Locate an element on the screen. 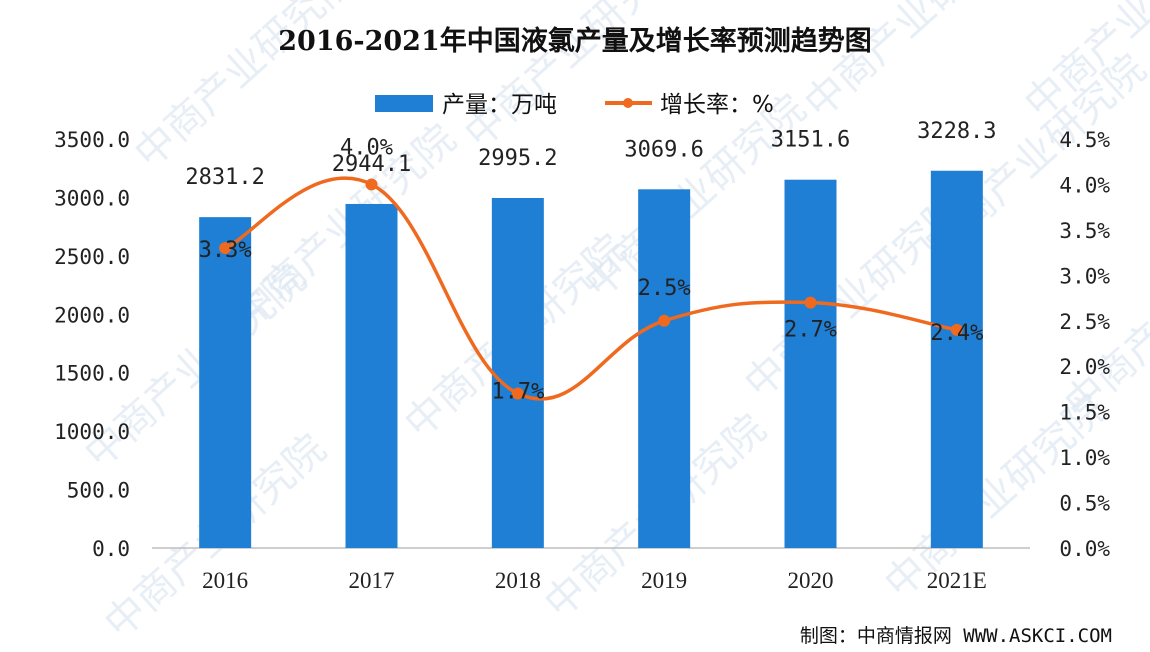 This screenshot has height=652, width=1150. y-left-tick-label: 2000.0 is located at coordinates (92, 315).